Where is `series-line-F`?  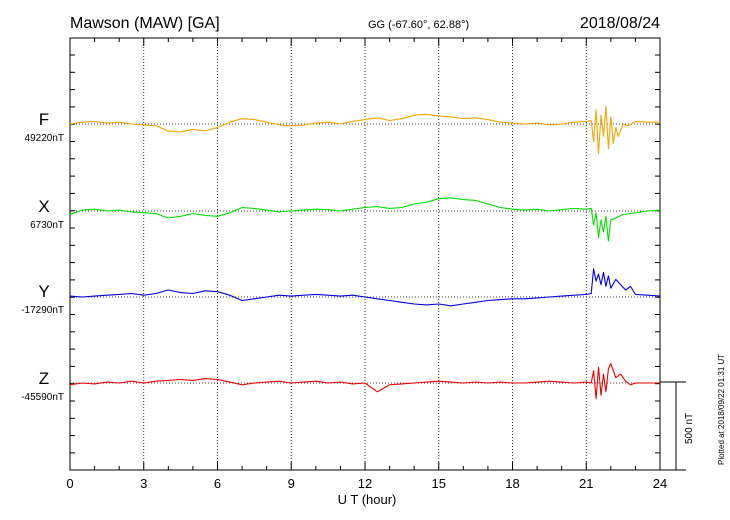 series-line-F is located at coordinates (364, 130).